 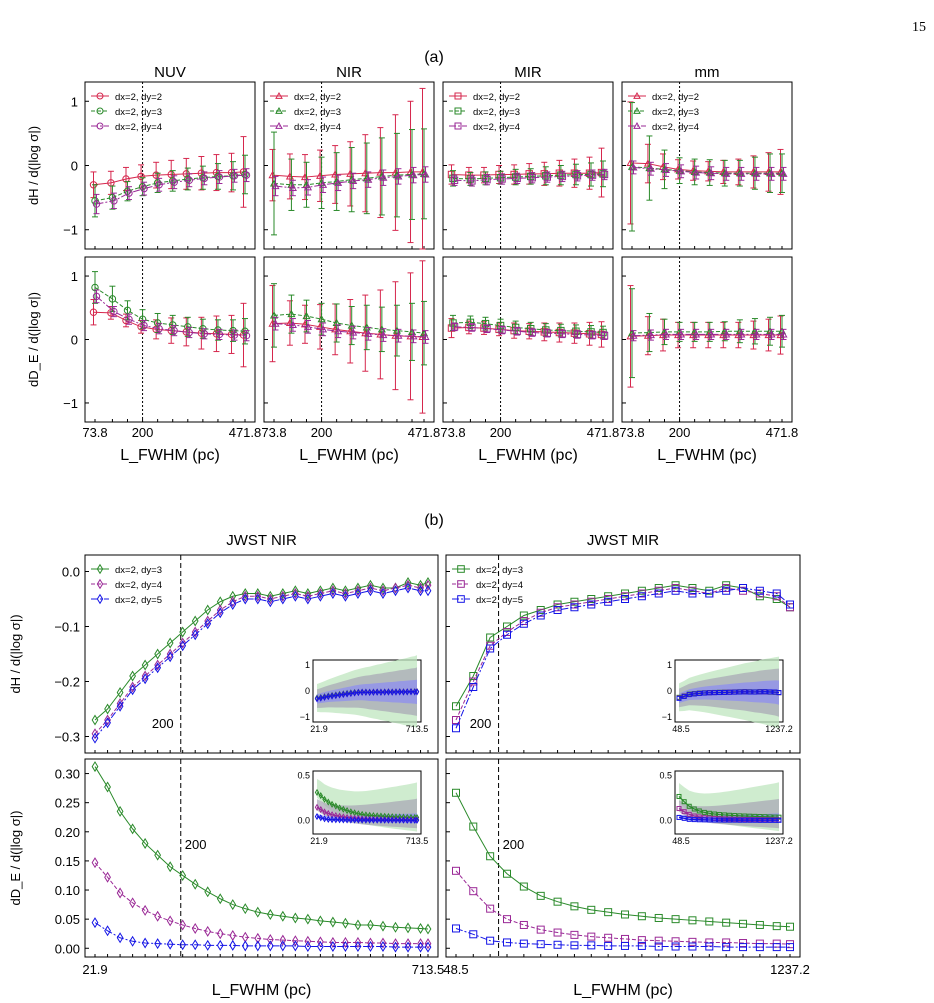 What do you see at coordinates (15, 653) in the screenshot?
I see `y-axis-label-b-0: dH / d(|log σ|)` at bounding box center [15, 653].